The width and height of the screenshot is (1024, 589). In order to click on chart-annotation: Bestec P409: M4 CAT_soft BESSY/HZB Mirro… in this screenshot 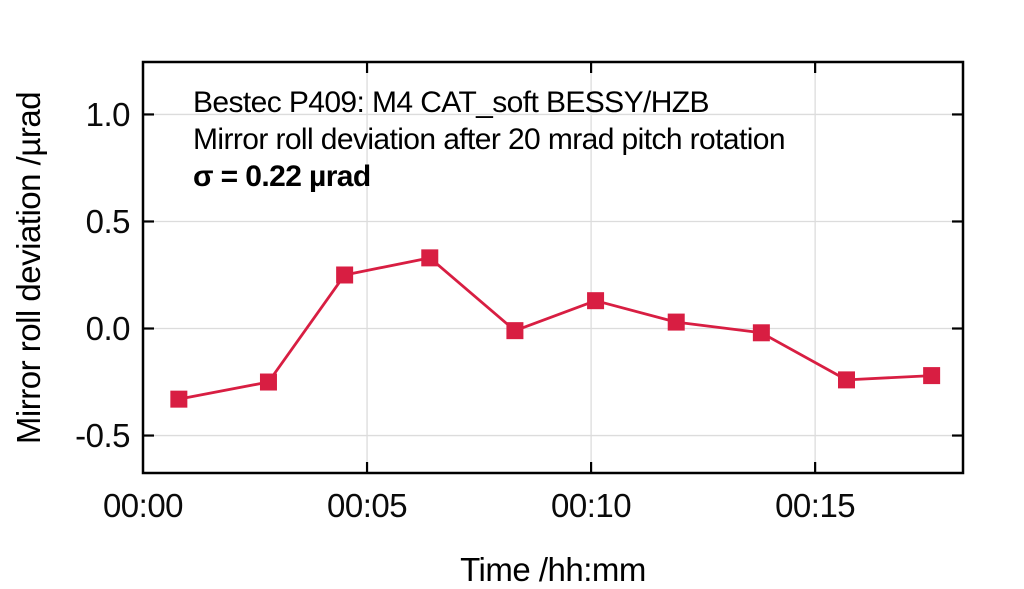, I will do `click(489, 139)`.